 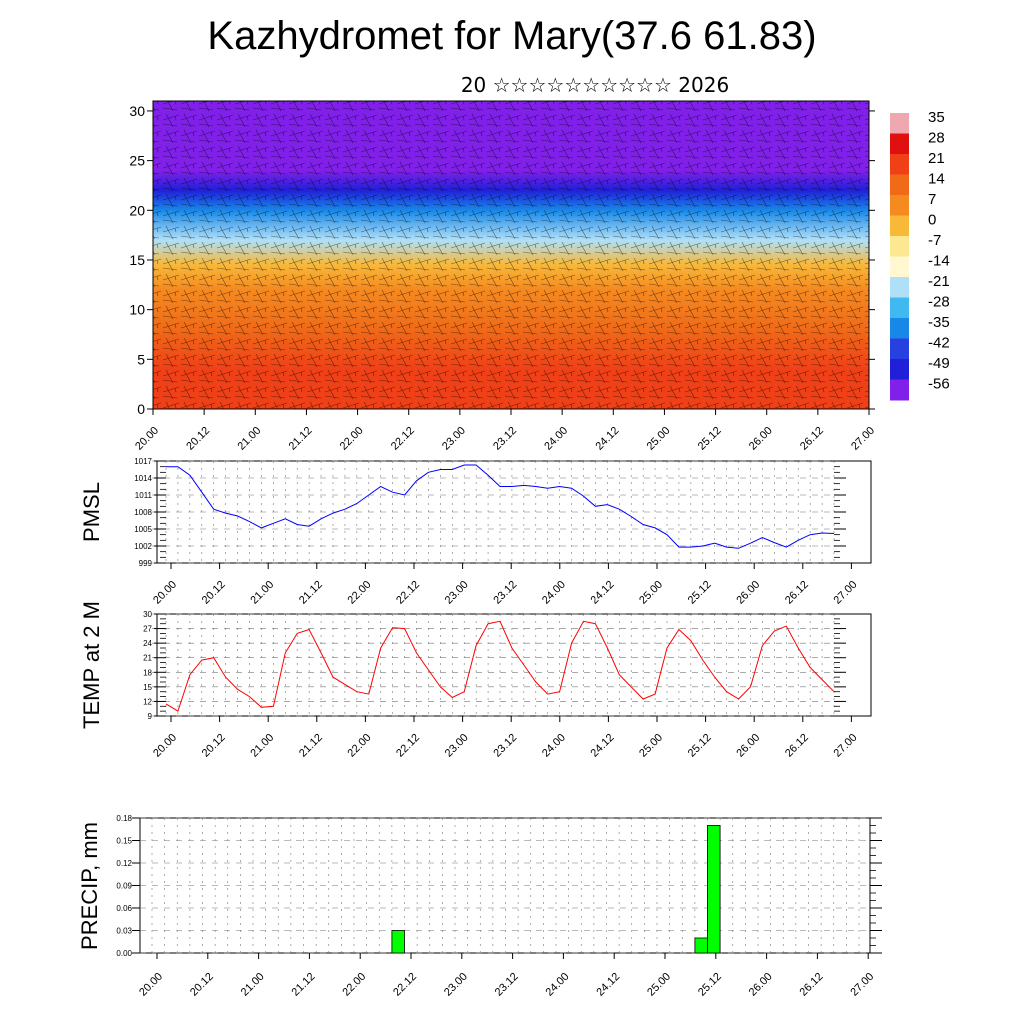 What do you see at coordinates (934, 240) in the screenshot?
I see `colorbar-label-6: -7` at bounding box center [934, 240].